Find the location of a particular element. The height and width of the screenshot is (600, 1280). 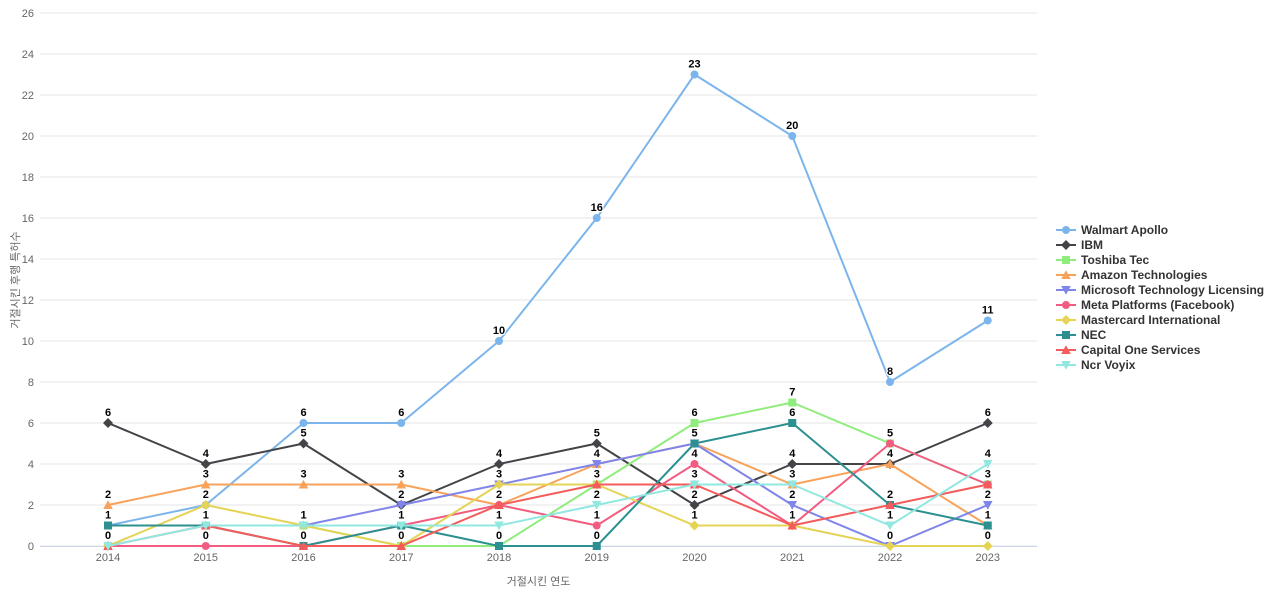

svg-text: 2014 is located at coordinates (108, 558).